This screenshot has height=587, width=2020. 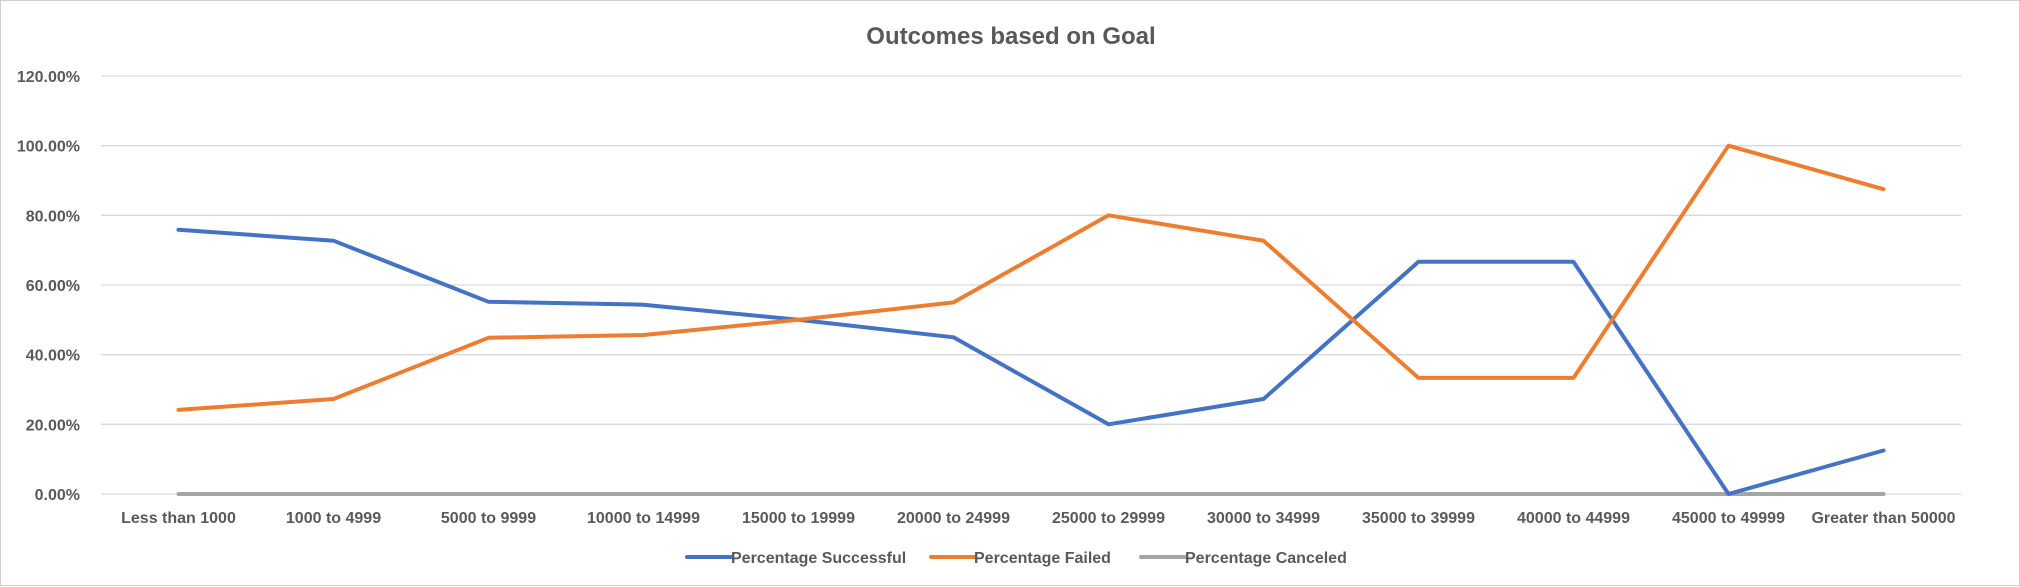 I want to click on y-tick-label: 100.00%, so click(x=48, y=147).